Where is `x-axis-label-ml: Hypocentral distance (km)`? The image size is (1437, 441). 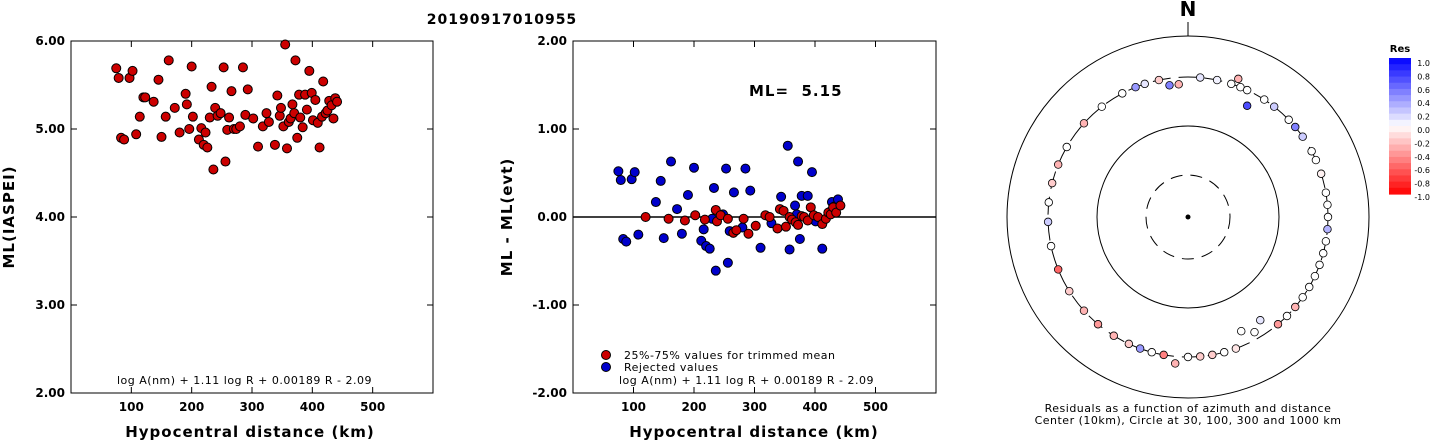 x-axis-label-ml: Hypocentral distance (km) is located at coordinates (250, 432).